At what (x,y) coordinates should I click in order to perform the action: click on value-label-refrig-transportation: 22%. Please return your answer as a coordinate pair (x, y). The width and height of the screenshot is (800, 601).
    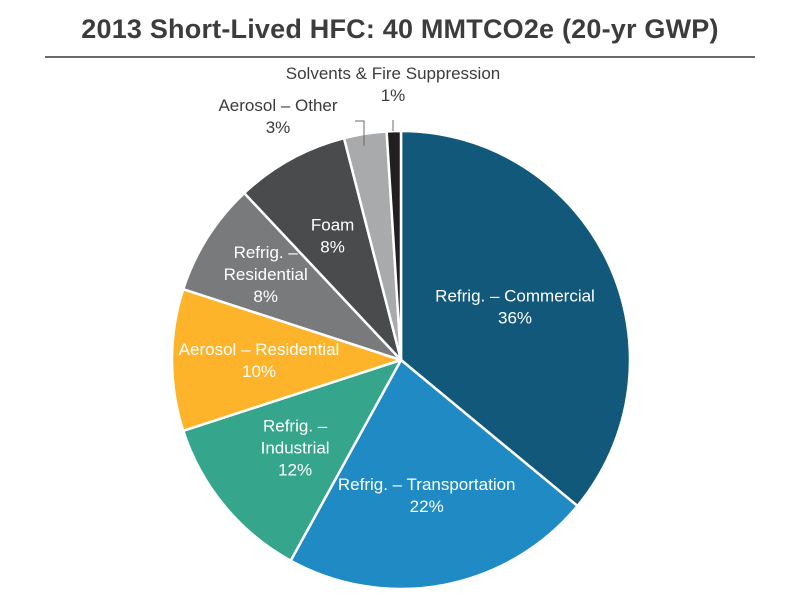
    Looking at the image, I should click on (427, 506).